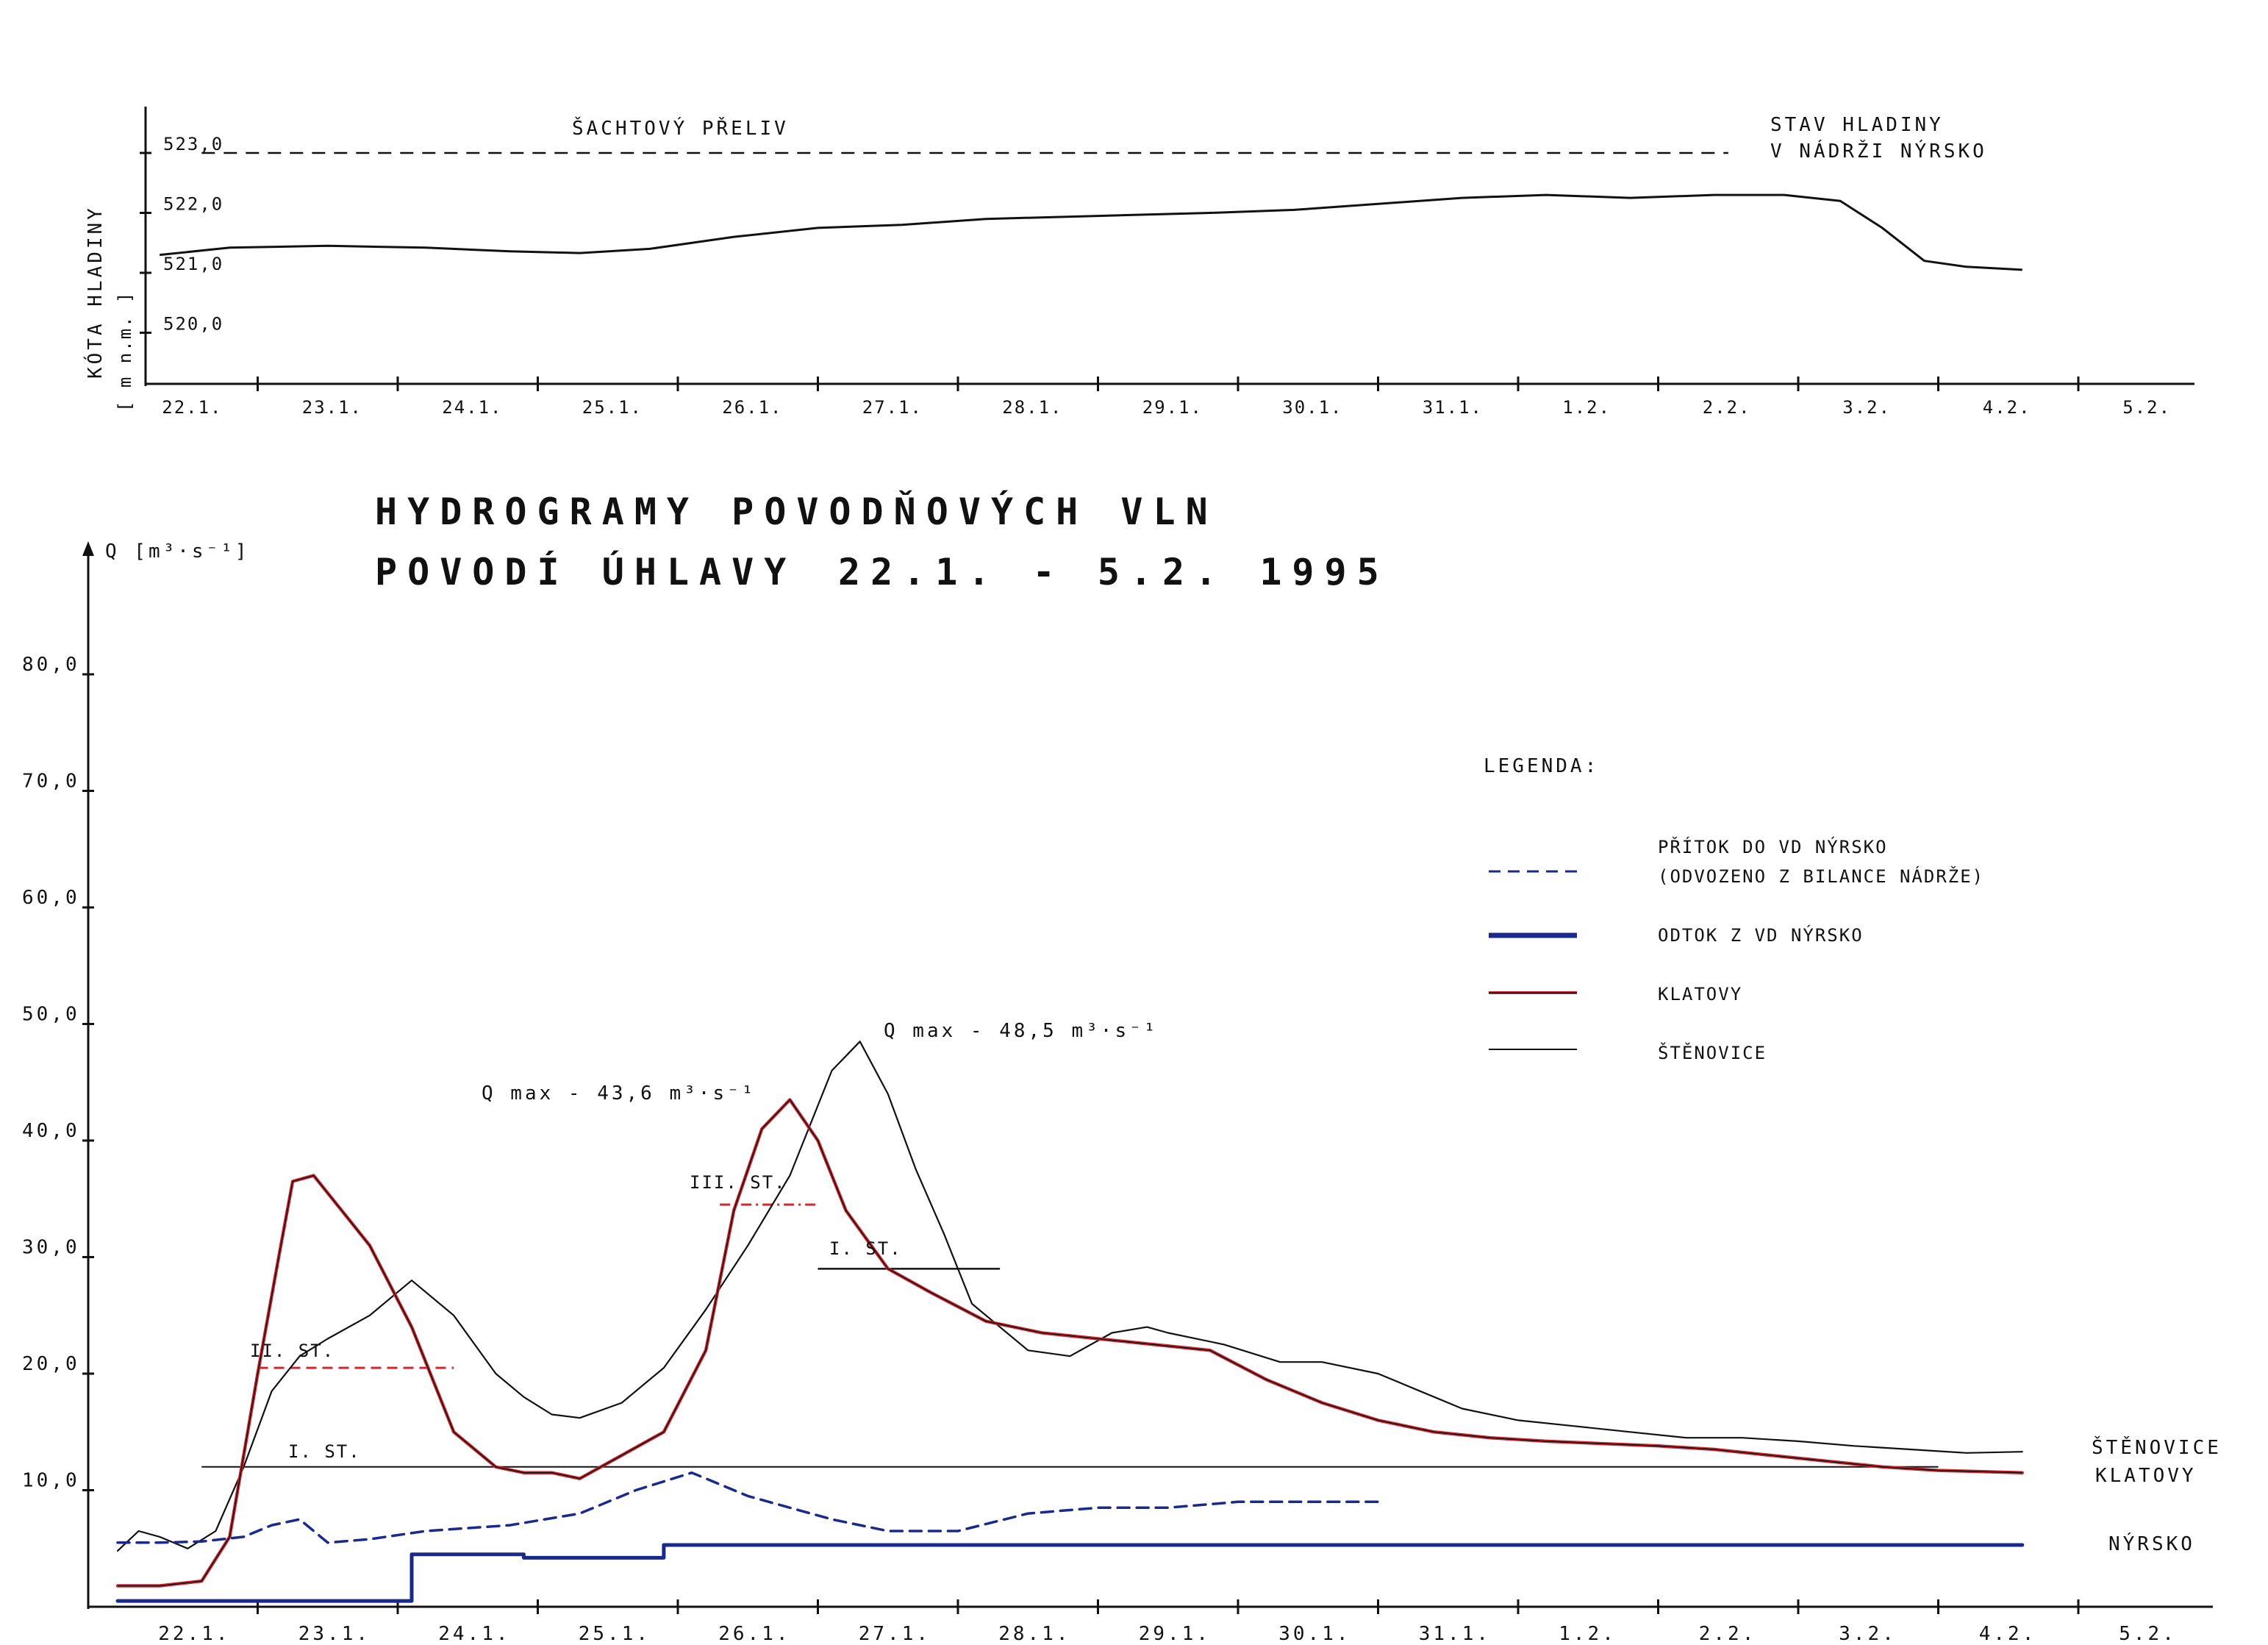 This screenshot has height=1645, width=2268. I want to click on top-x-tick-label: 27.1., so click(893, 407).